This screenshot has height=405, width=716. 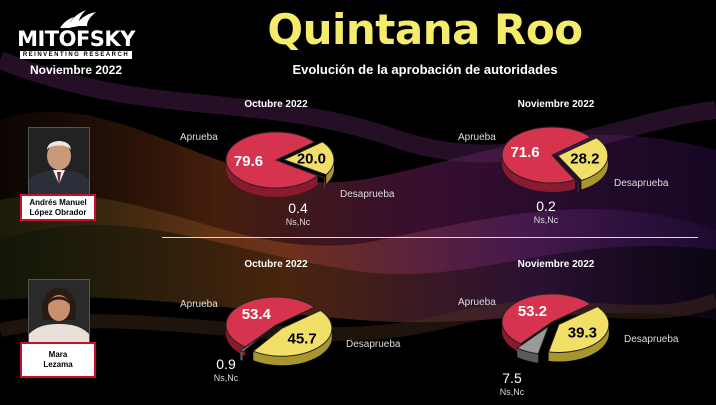 I want to click on lezama-photo, so click(x=59, y=313).